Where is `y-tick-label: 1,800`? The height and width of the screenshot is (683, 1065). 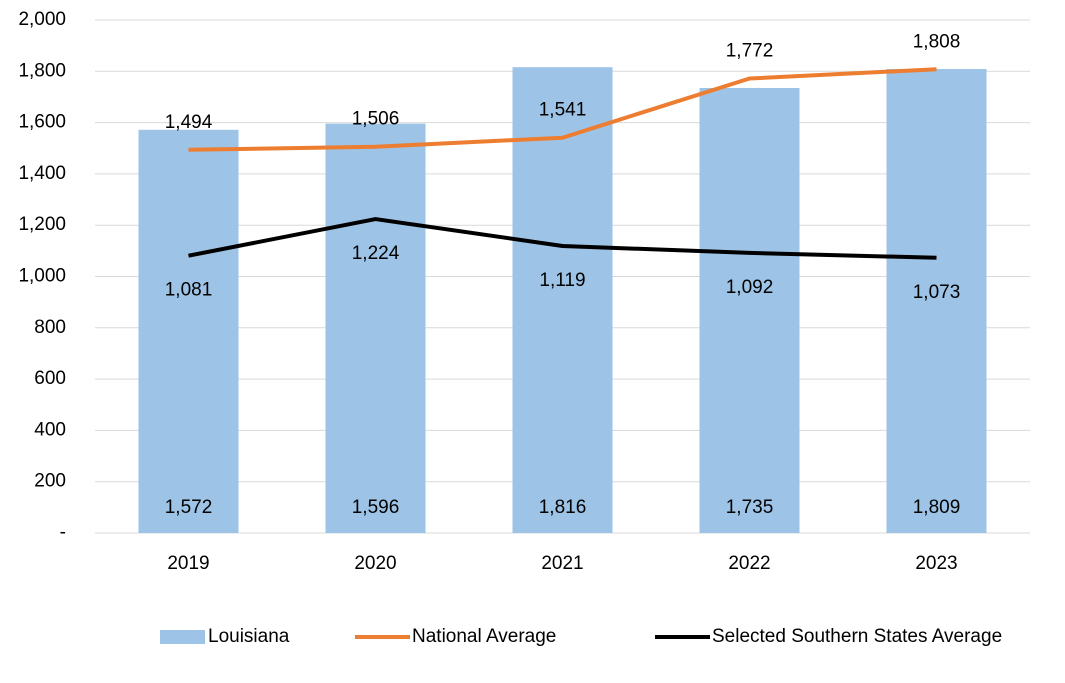
y-tick-label: 1,800 is located at coordinates (42, 70).